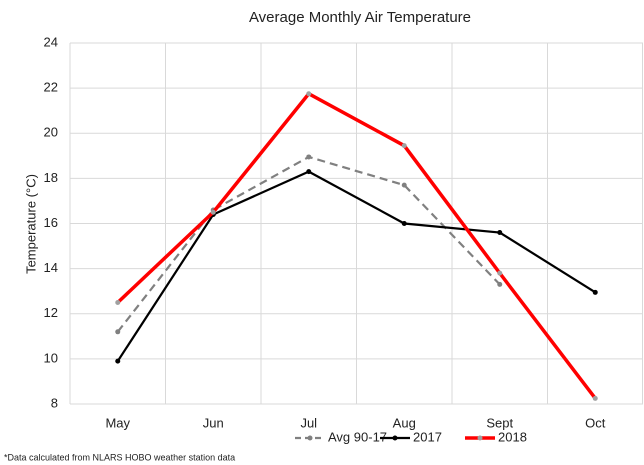  What do you see at coordinates (308, 422) in the screenshot?
I see `x-tick-label: Jul` at bounding box center [308, 422].